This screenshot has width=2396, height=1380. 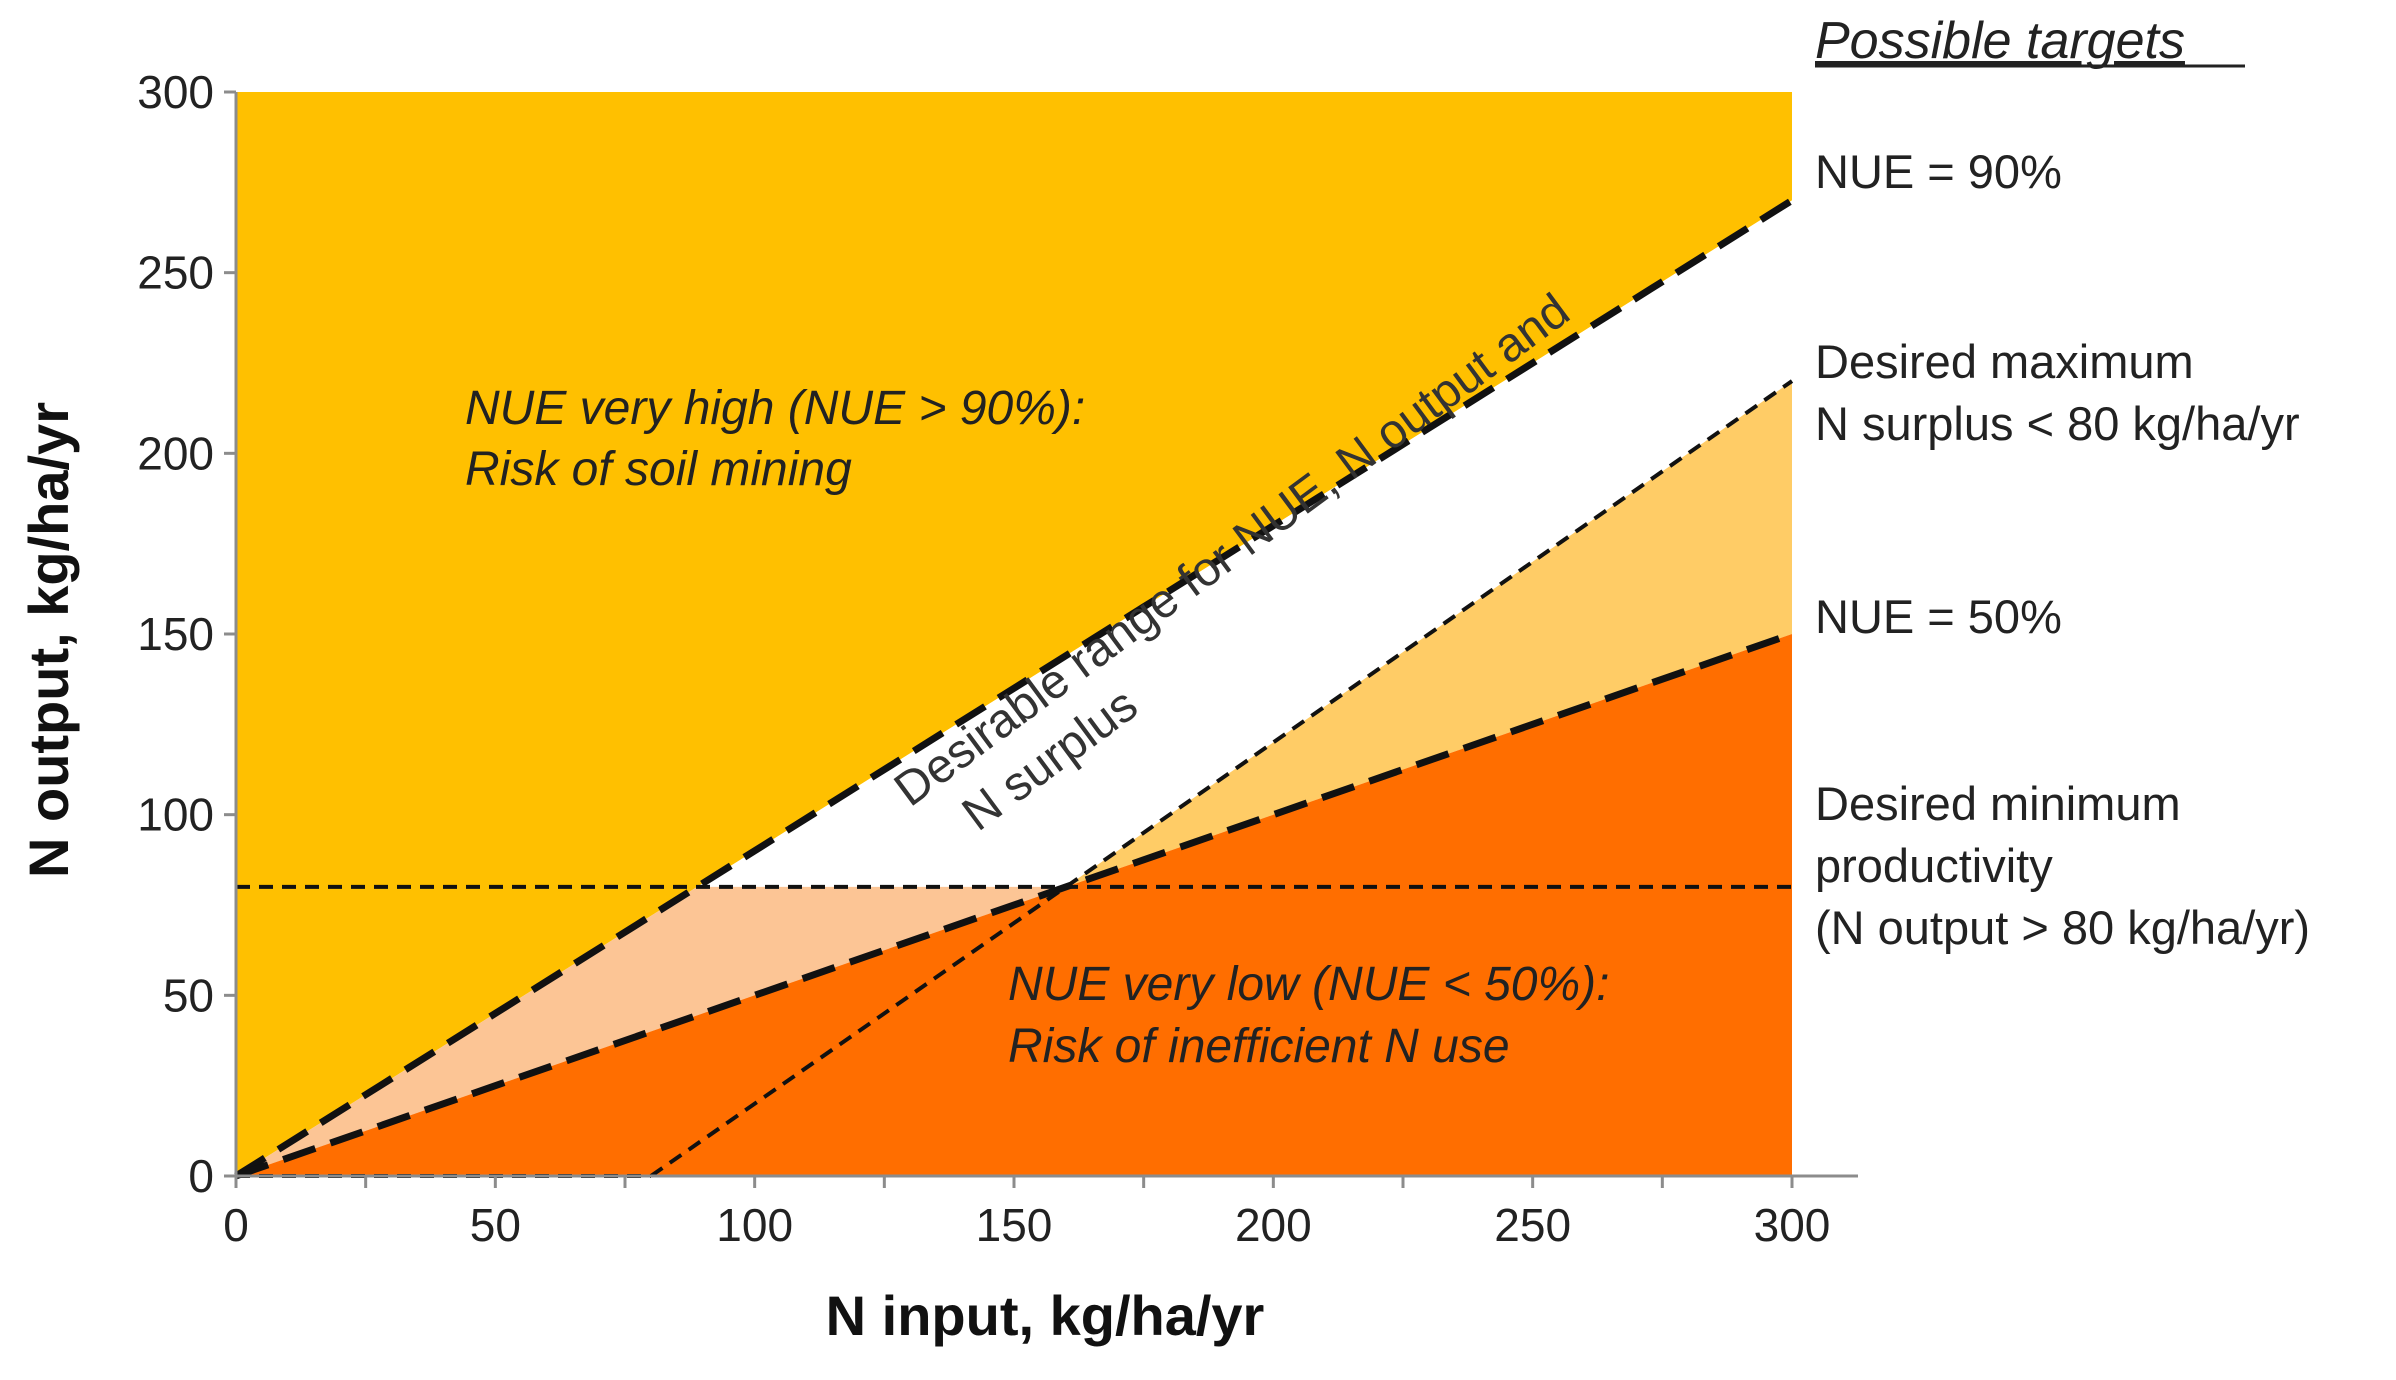 What do you see at coordinates (175, 273) in the screenshot?
I see `y-tick-label: 250` at bounding box center [175, 273].